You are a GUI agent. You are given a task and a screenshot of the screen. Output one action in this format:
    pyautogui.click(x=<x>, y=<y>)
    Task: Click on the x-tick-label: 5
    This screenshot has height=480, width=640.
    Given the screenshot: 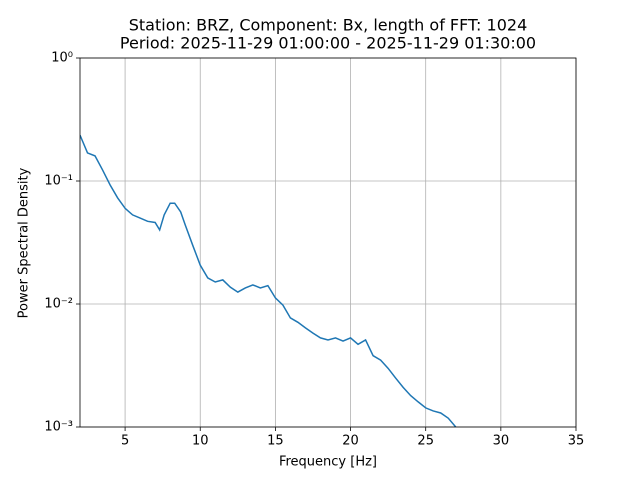 What is the action you would take?
    pyautogui.click(x=125, y=441)
    